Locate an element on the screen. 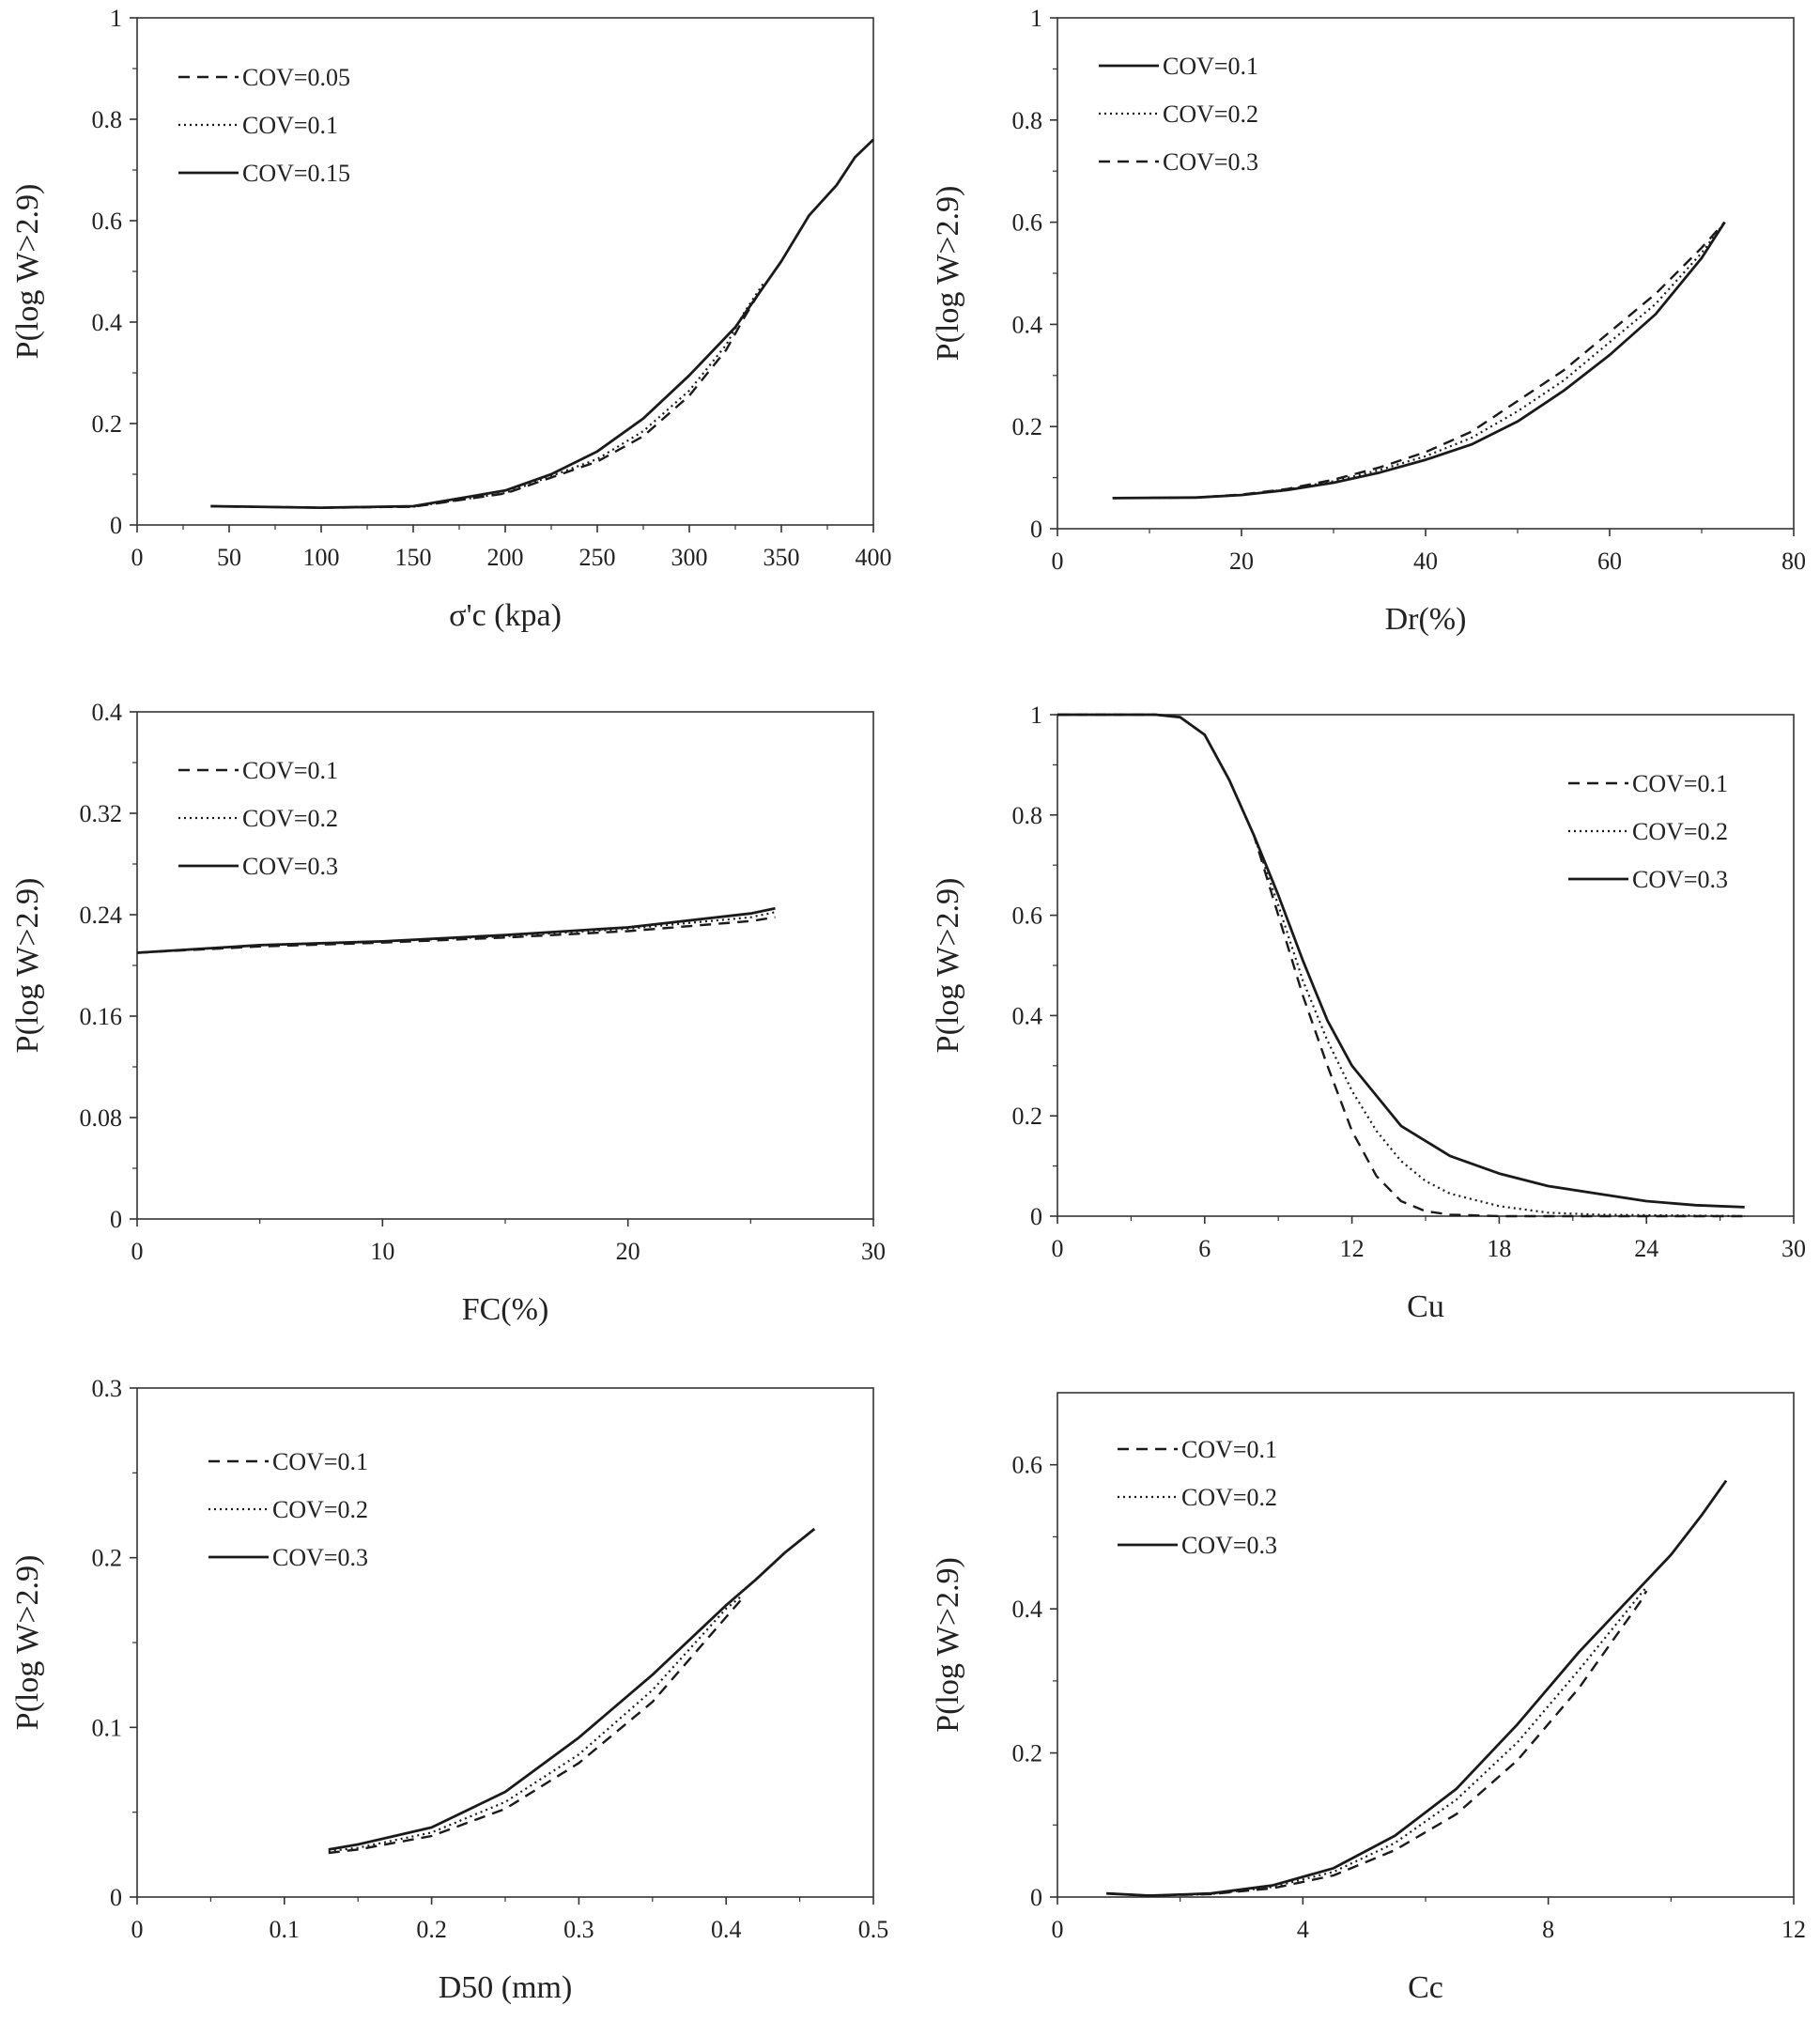 The height and width of the screenshot is (2021, 1820). x-axis-title: Cu is located at coordinates (1425, 1306).